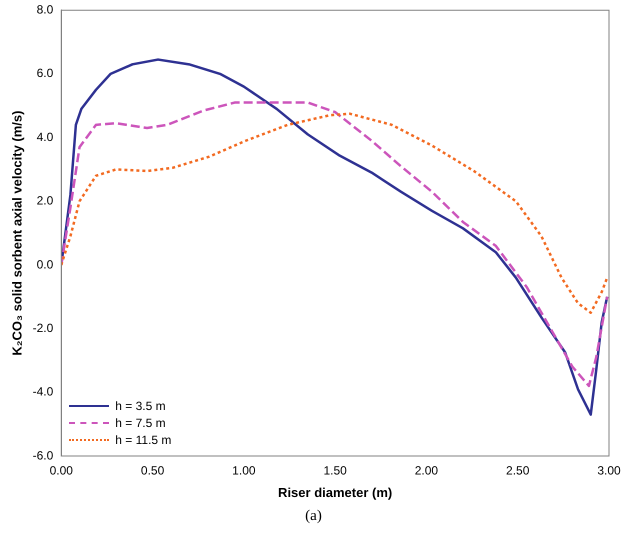  I want to click on y-tick-label: -6.0, so click(43, 455).